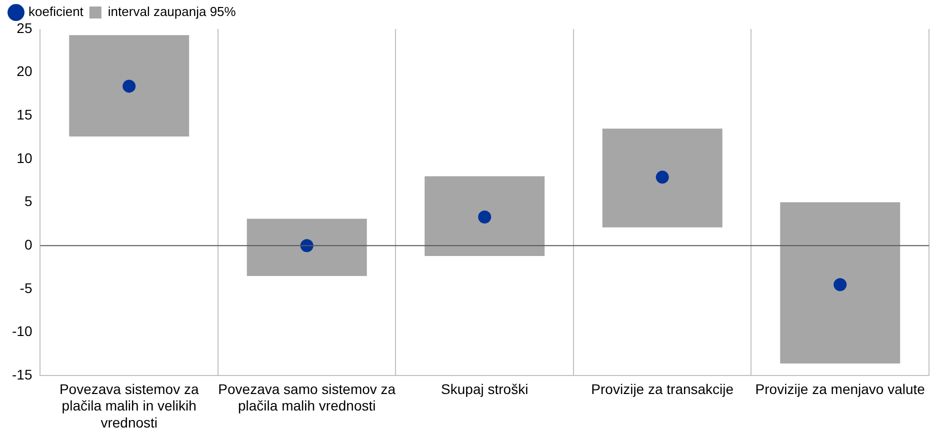  What do you see at coordinates (129, 405) in the screenshot?
I see `x-tick-label: Povezava sistemov za plačila malih in velikih vrednosti` at bounding box center [129, 405].